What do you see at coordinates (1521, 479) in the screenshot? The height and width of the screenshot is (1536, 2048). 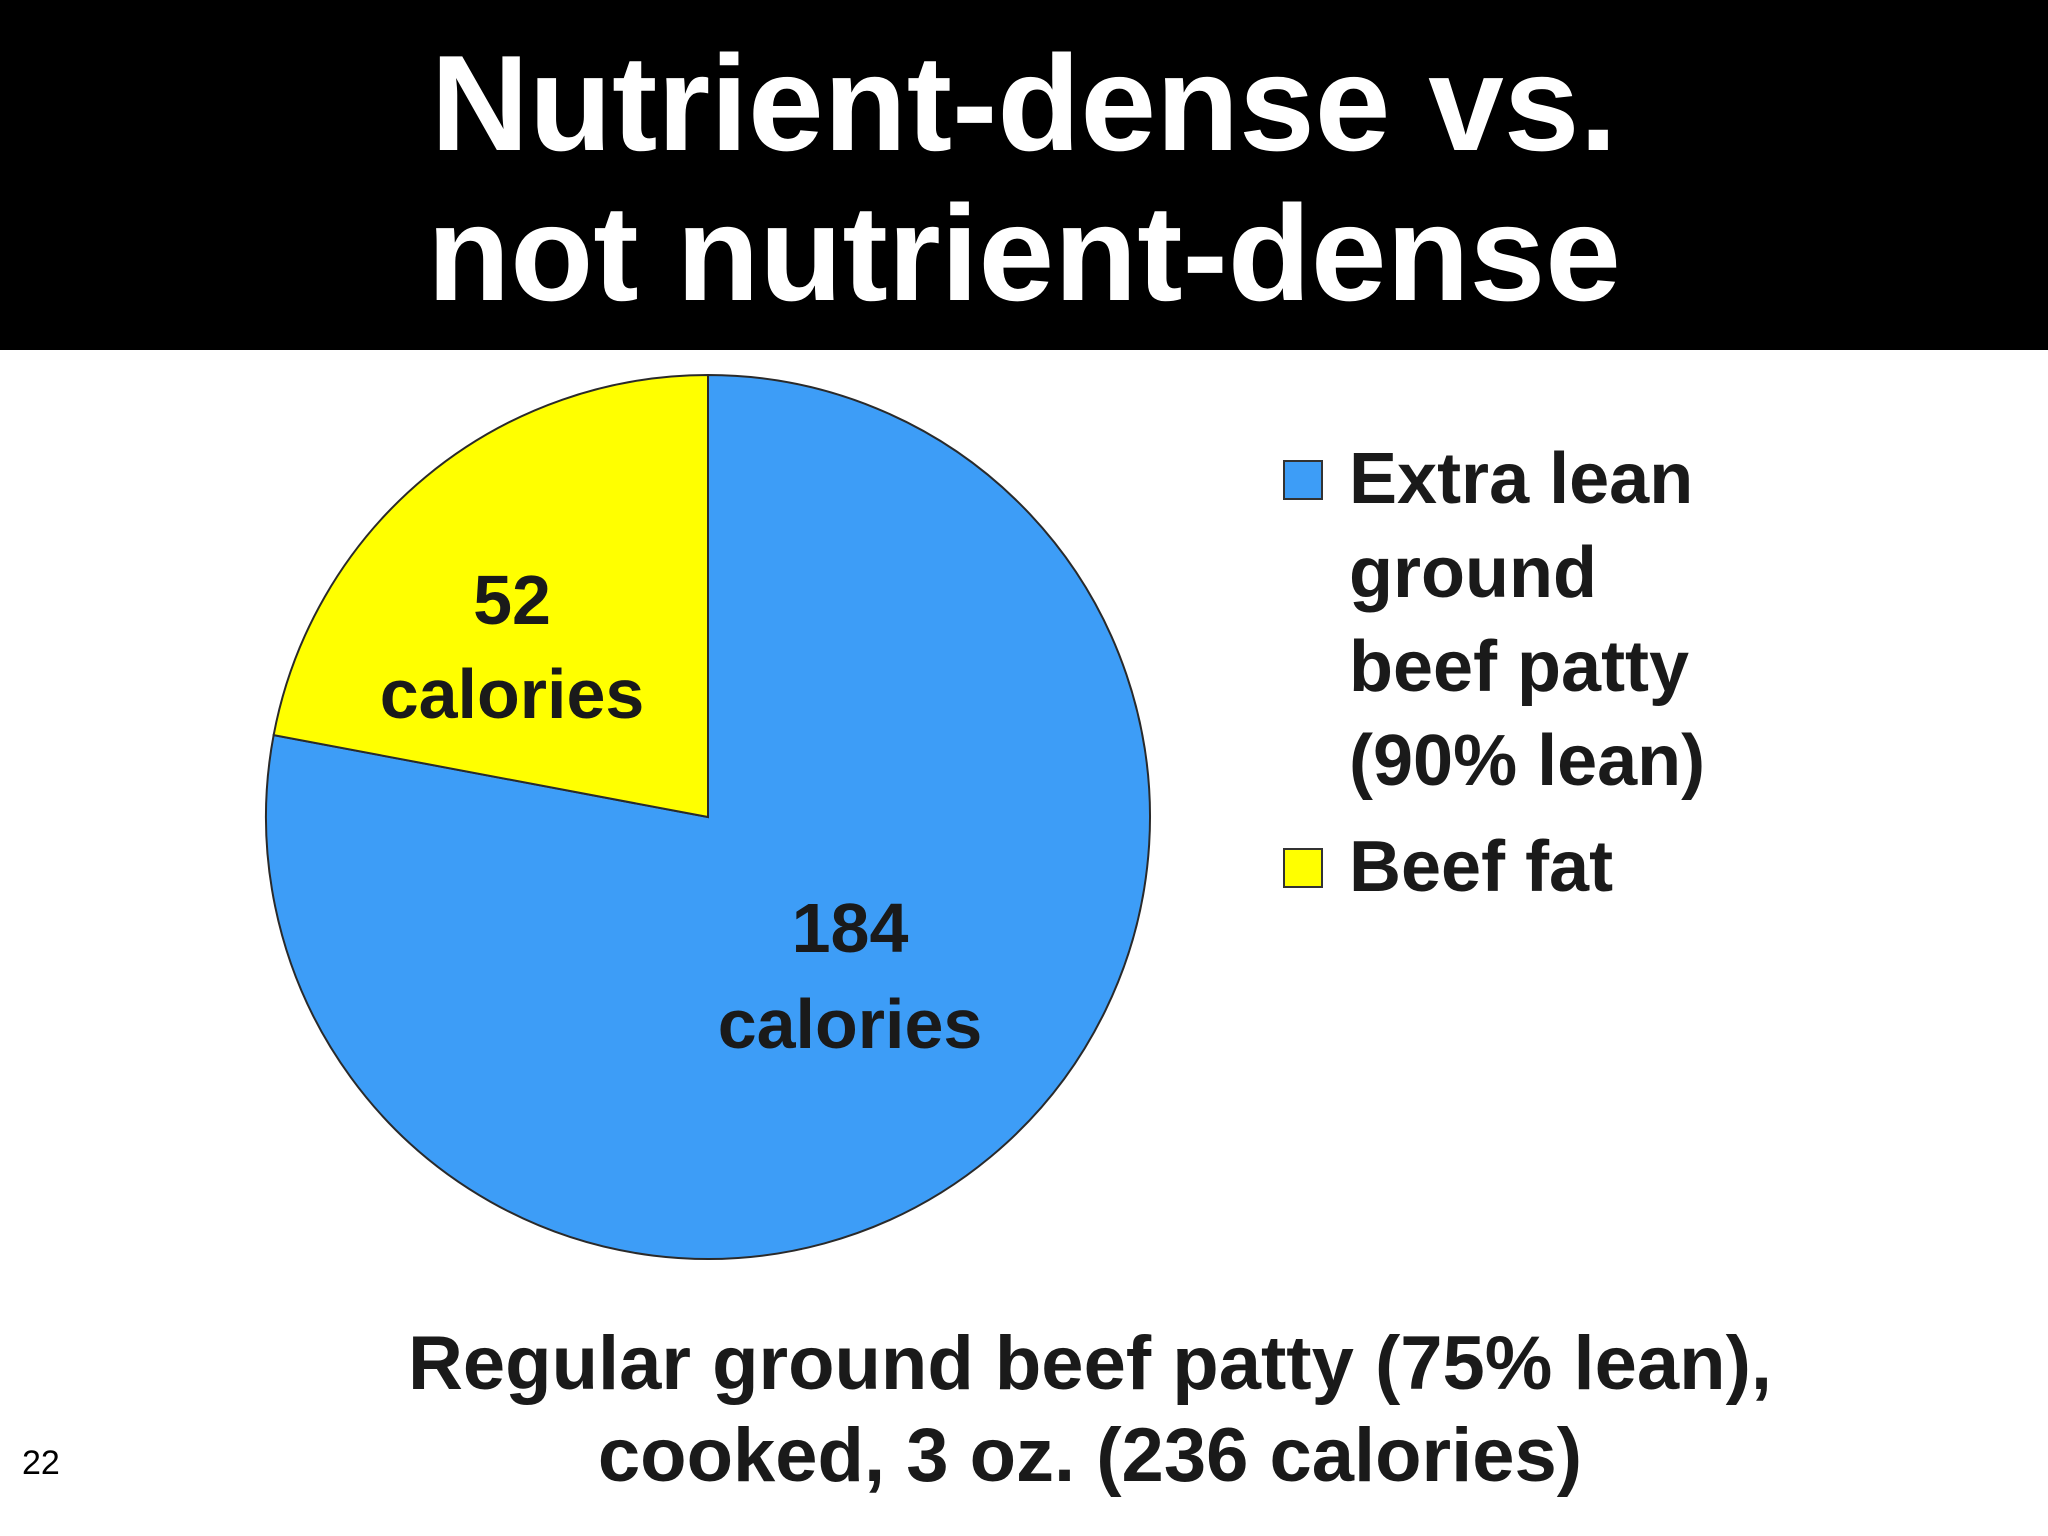 I see `legend-label-line: Extra lean` at bounding box center [1521, 479].